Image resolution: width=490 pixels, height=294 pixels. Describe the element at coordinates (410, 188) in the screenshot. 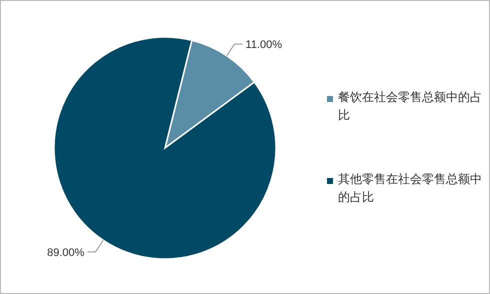

I see `legend-label: 其他零售在社会零售总额中的占比` at that location.